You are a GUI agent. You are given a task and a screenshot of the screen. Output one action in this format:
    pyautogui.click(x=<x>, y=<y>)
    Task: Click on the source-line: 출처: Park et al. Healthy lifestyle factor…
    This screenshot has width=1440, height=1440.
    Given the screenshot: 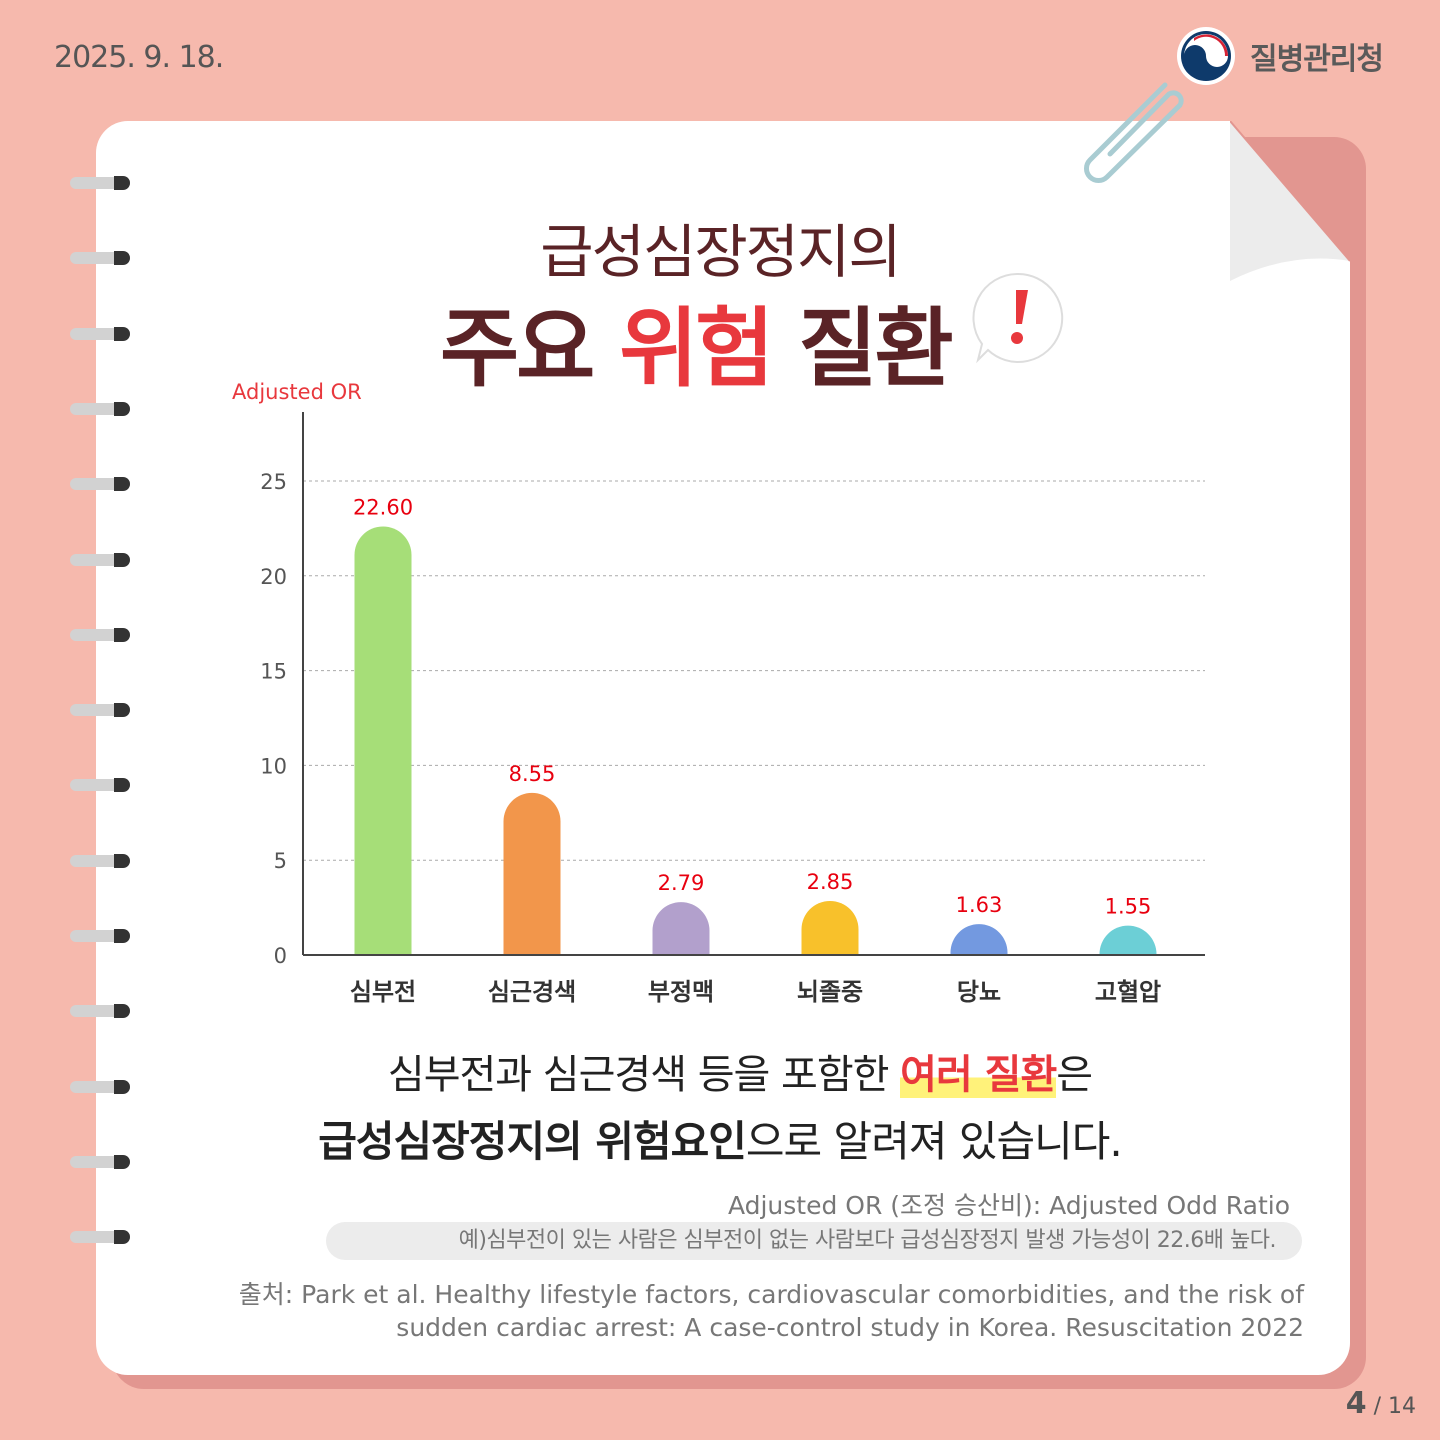 What is the action you would take?
    pyautogui.click(x=771, y=1294)
    